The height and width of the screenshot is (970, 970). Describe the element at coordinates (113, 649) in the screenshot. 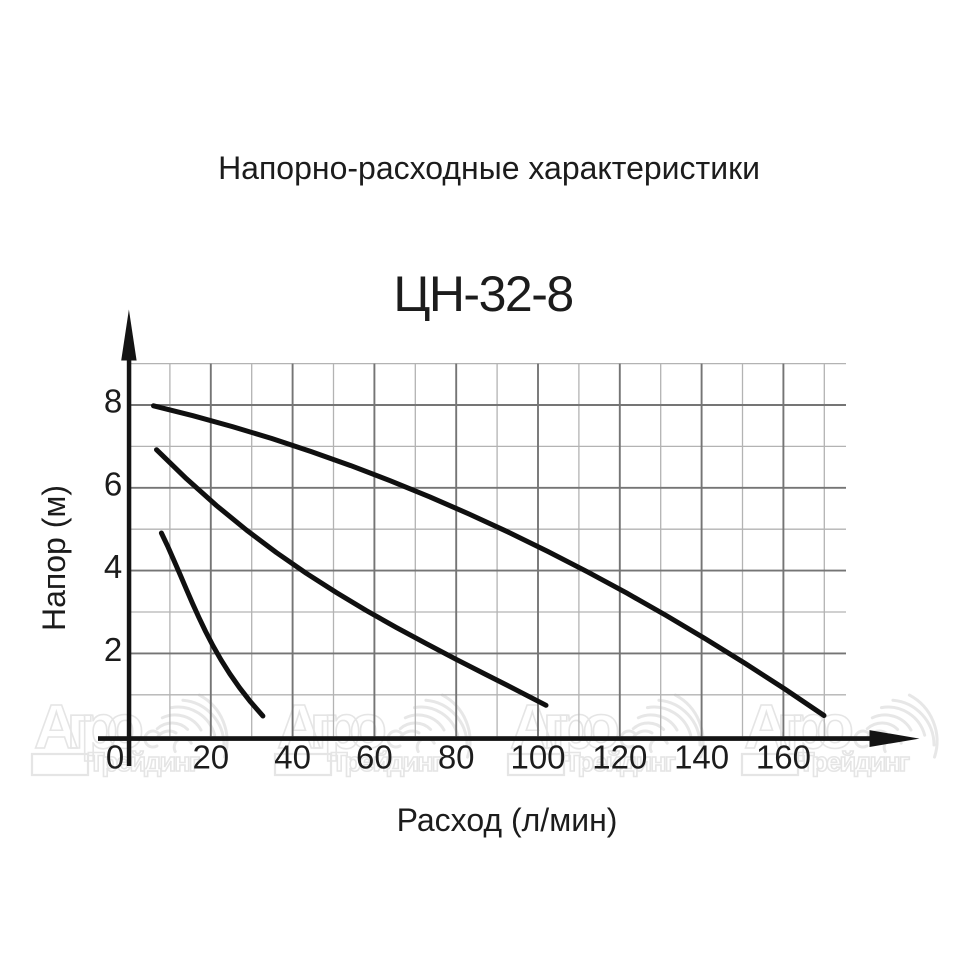

I see `svg-text: 2` at that location.